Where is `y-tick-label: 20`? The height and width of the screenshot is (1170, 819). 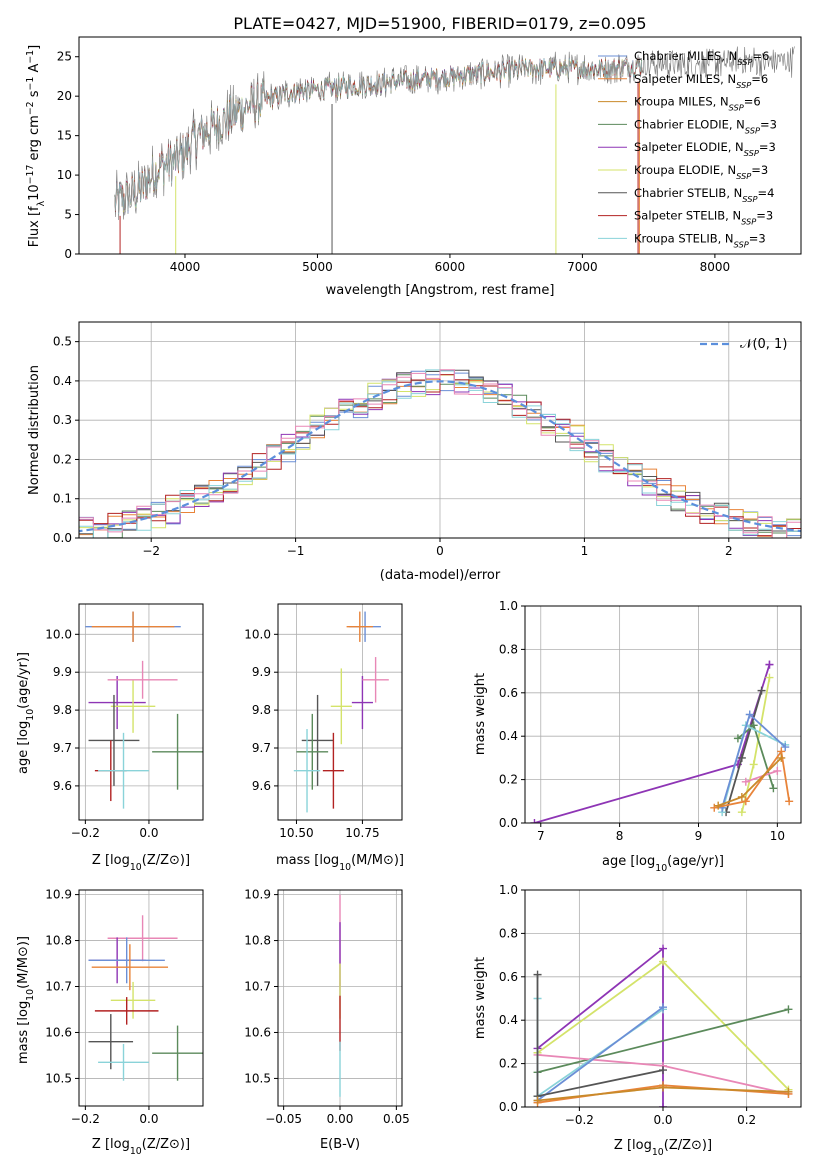
y-tick-label: 20 is located at coordinates (64, 96).